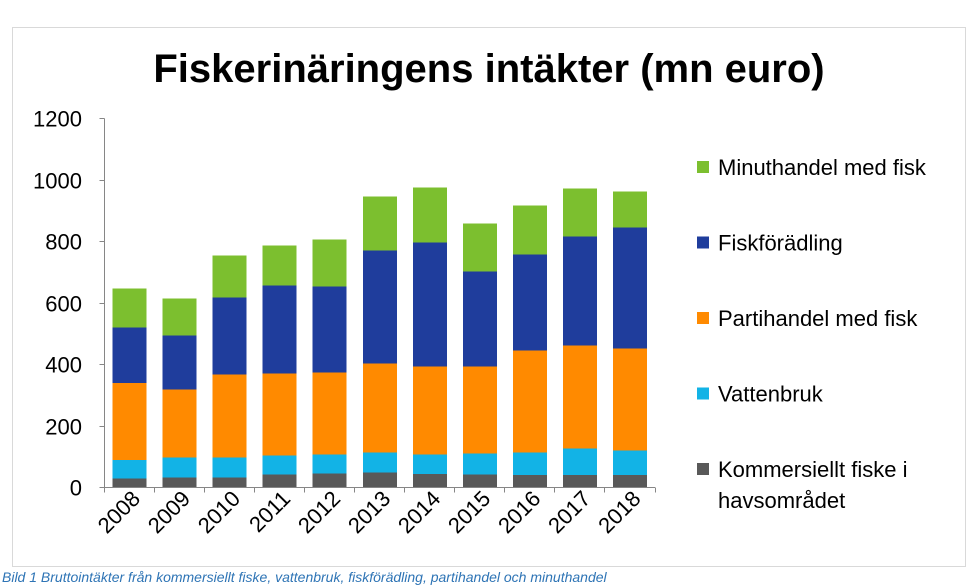 The height and width of the screenshot is (585, 976). Describe the element at coordinates (179, 362) in the screenshot. I see `bar-fiskforadling-2009` at that location.